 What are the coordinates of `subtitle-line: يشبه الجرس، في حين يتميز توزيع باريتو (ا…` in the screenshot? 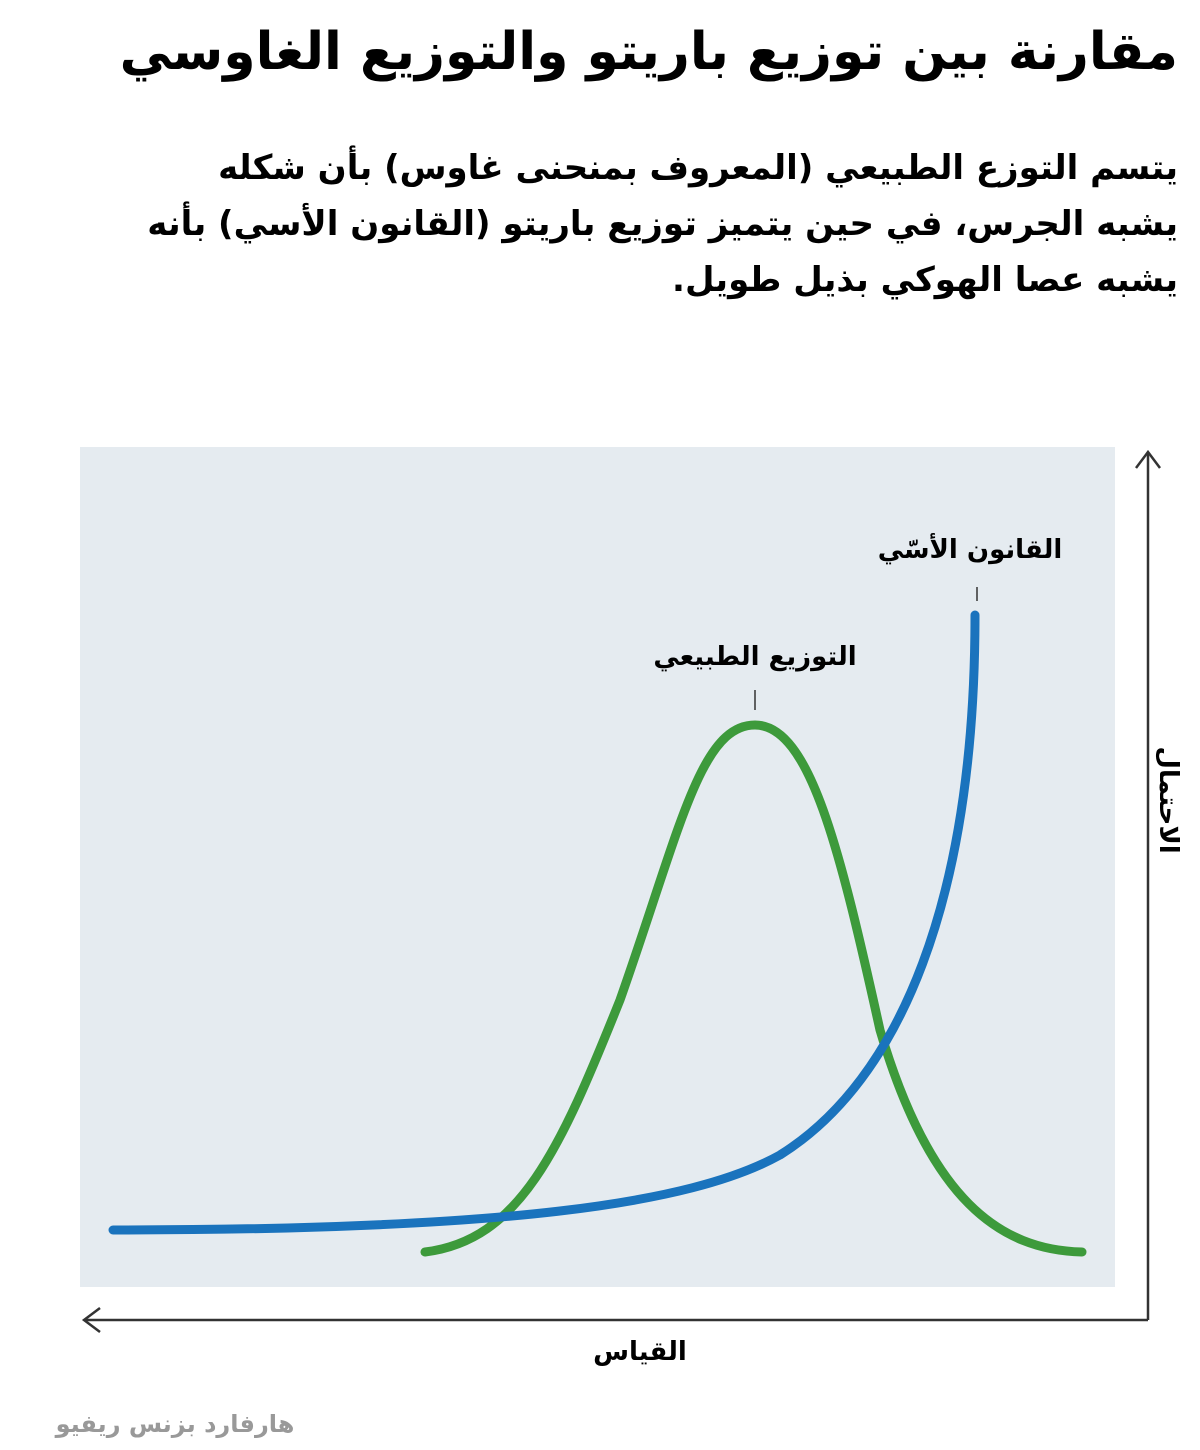 It's located at (662, 224).